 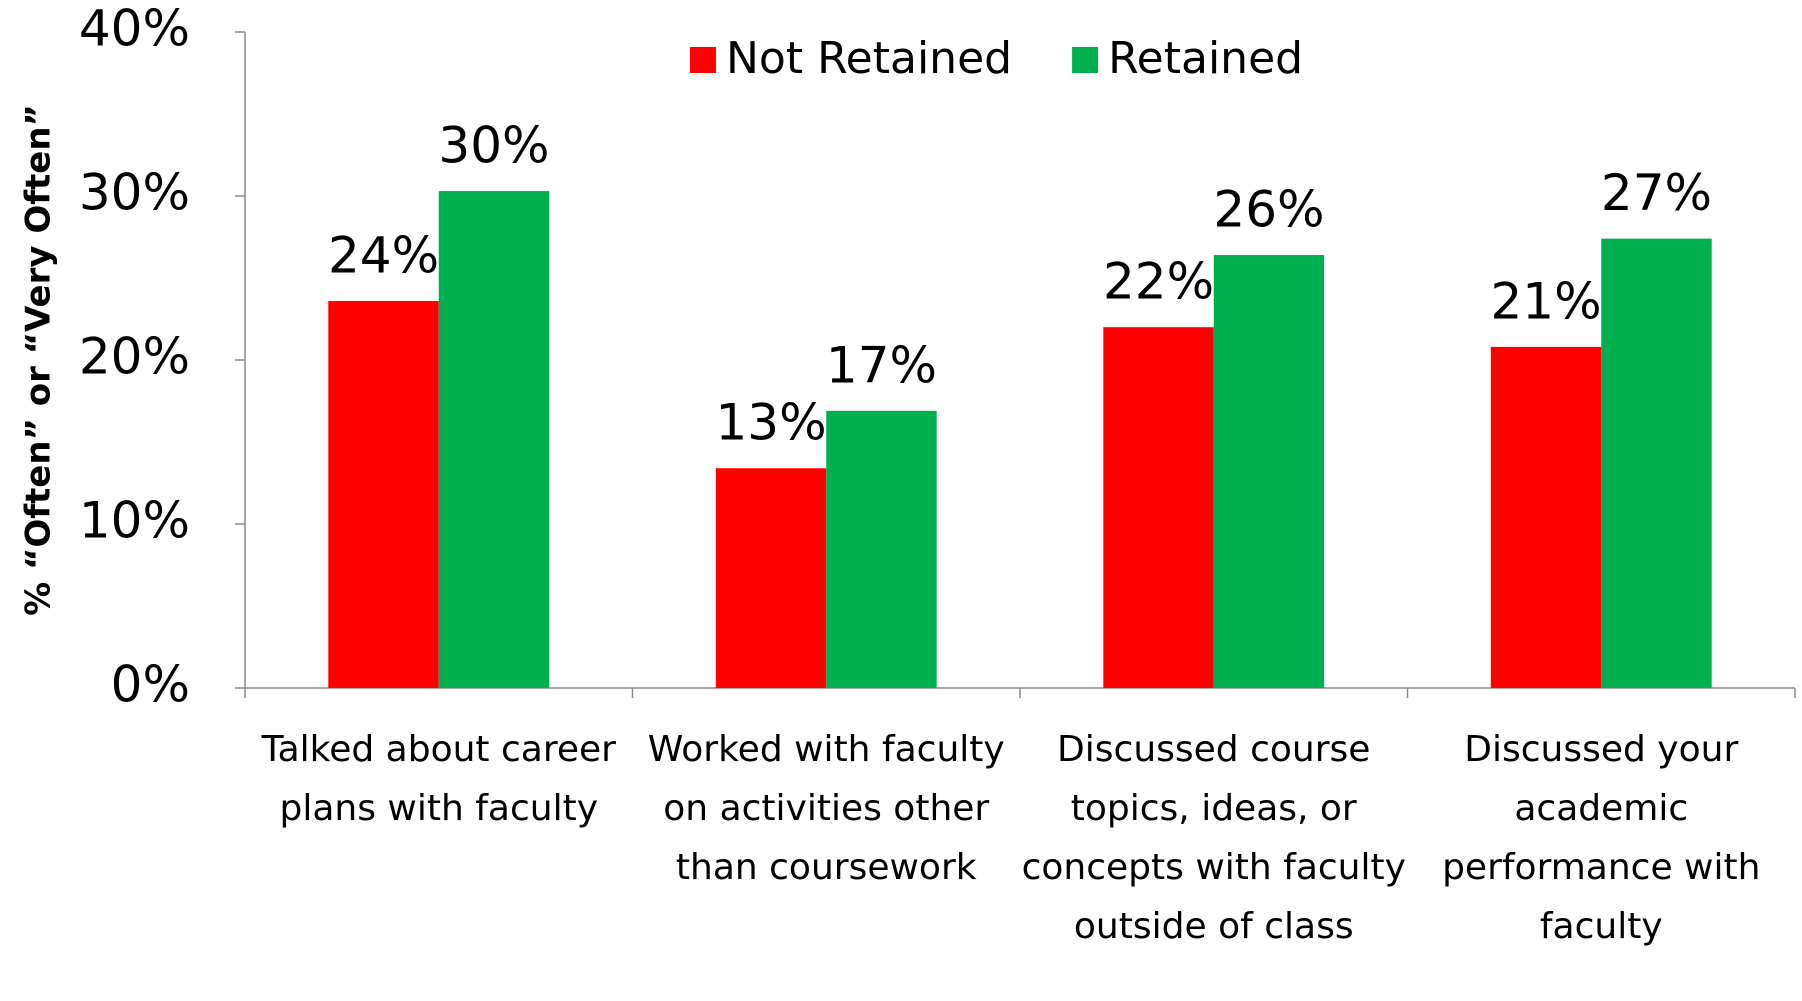 What do you see at coordinates (39, 360) in the screenshot?
I see `y-axis-label: % “Often” or “Very Often”` at bounding box center [39, 360].